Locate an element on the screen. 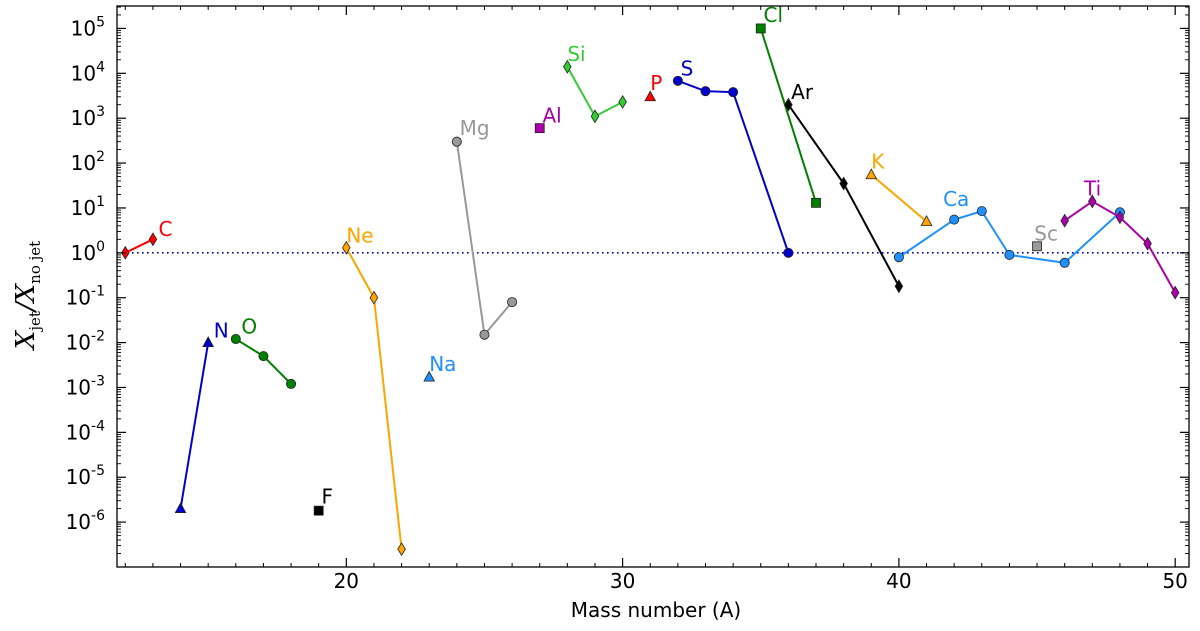  data-point-na is located at coordinates (429, 376).